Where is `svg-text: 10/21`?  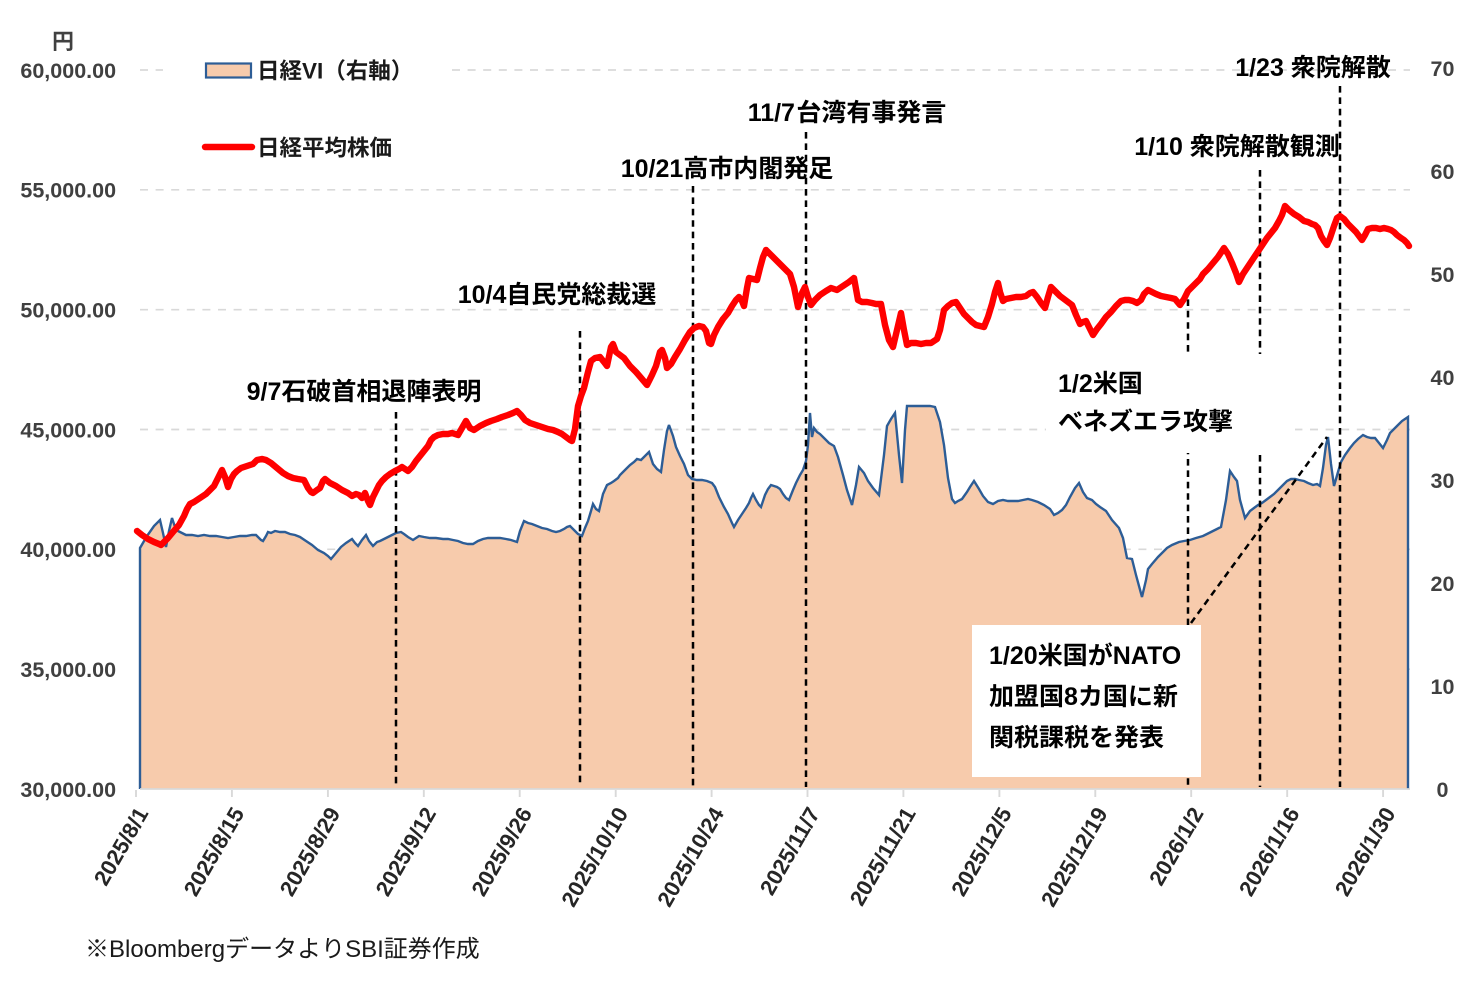
svg-text: 10/21 is located at coordinates (652, 169).